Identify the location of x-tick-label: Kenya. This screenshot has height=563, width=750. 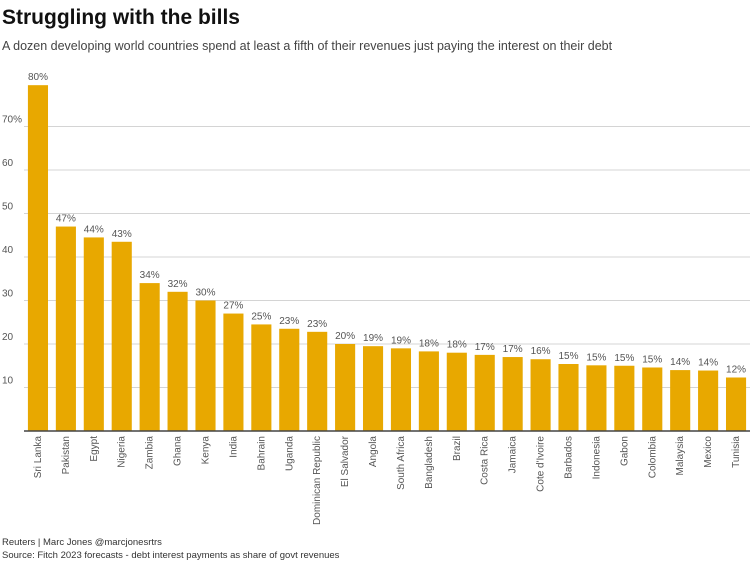
(206, 450).